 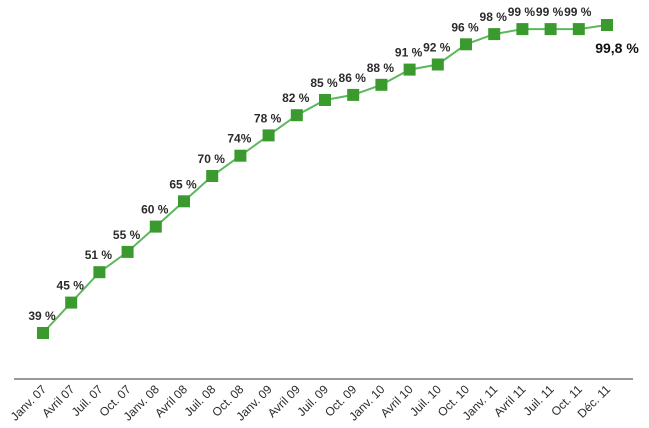 I want to click on x-tick-label: Avril 08, so click(x=171, y=401).